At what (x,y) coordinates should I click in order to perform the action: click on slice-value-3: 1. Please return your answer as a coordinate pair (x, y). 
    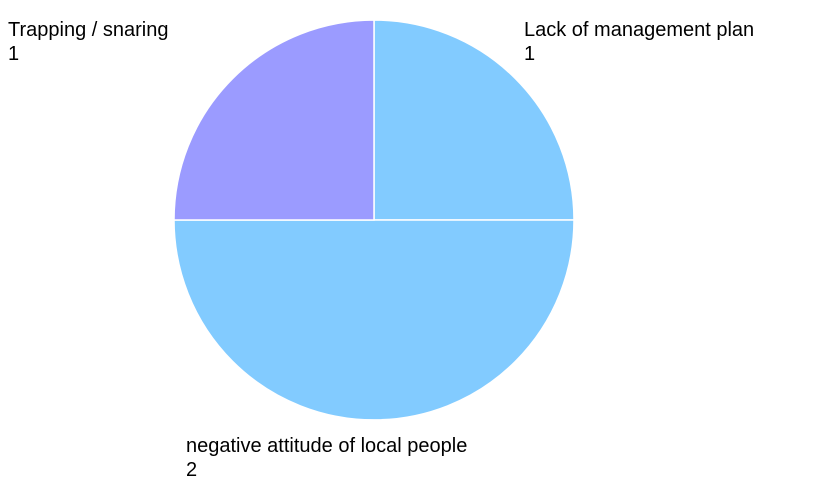
    Looking at the image, I should click on (13, 54).